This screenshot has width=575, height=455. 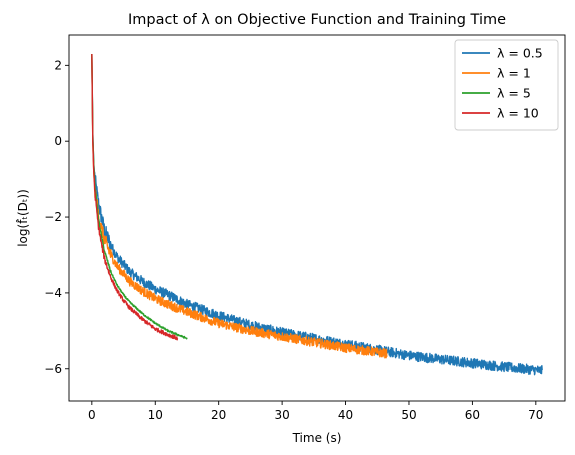 I want to click on y-axis-ticks: −6 −4 −2 0 2, so click(x=56, y=217).